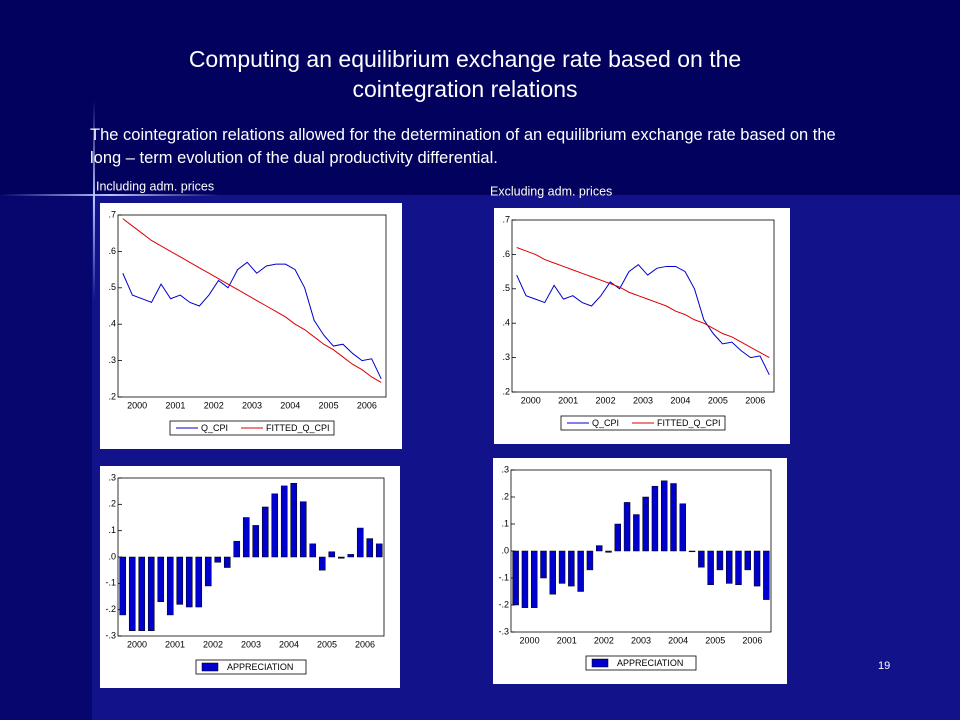 Image resolution: width=960 pixels, height=720 pixels. I want to click on chart-title: Including adm. prices, so click(155, 186).